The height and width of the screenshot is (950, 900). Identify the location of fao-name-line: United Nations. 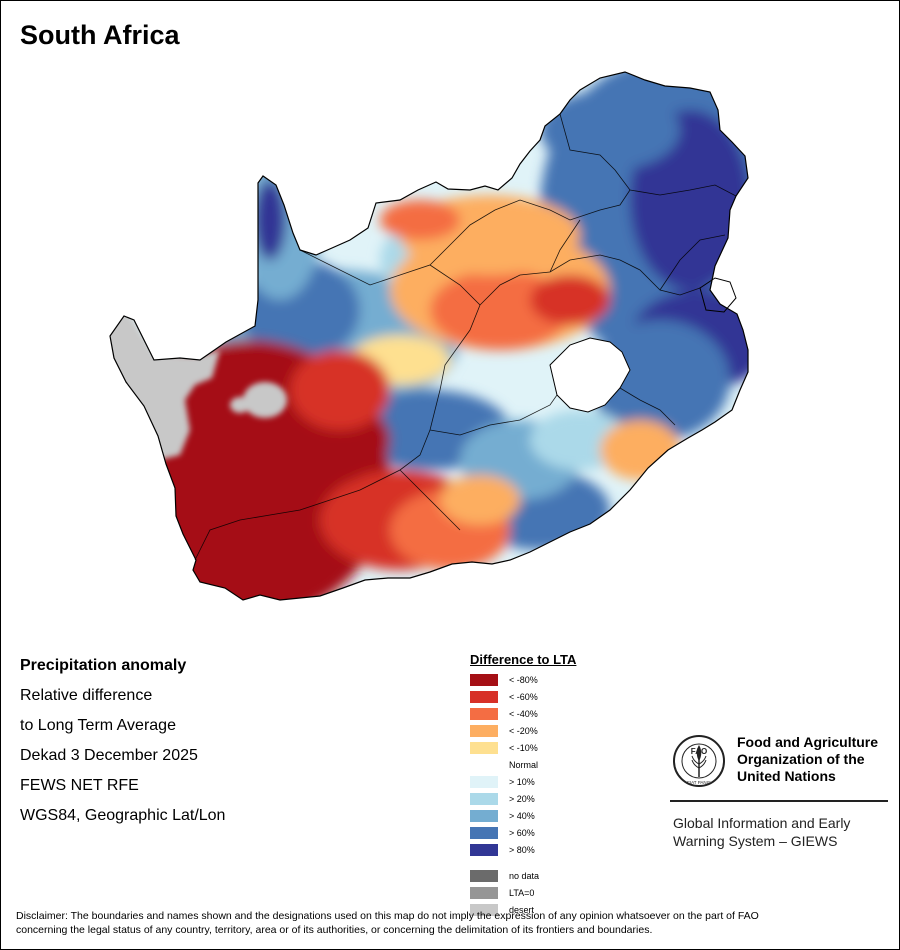
(786, 776).